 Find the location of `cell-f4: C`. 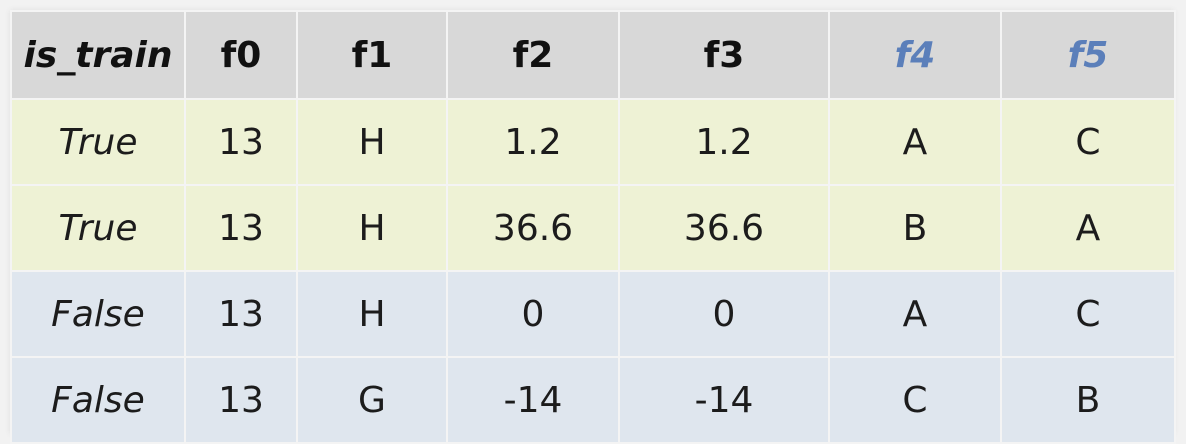

cell-f4: C is located at coordinates (915, 400).